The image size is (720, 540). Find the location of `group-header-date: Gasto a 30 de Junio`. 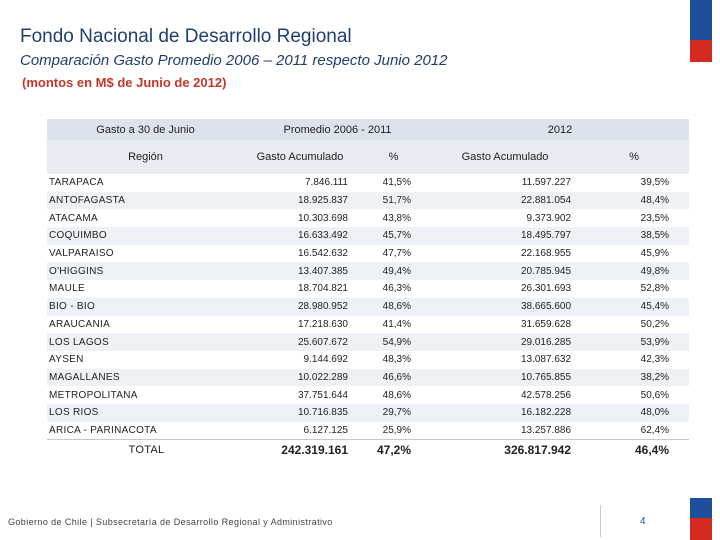

group-header-date: Gasto a 30 de Junio is located at coordinates (145, 129).